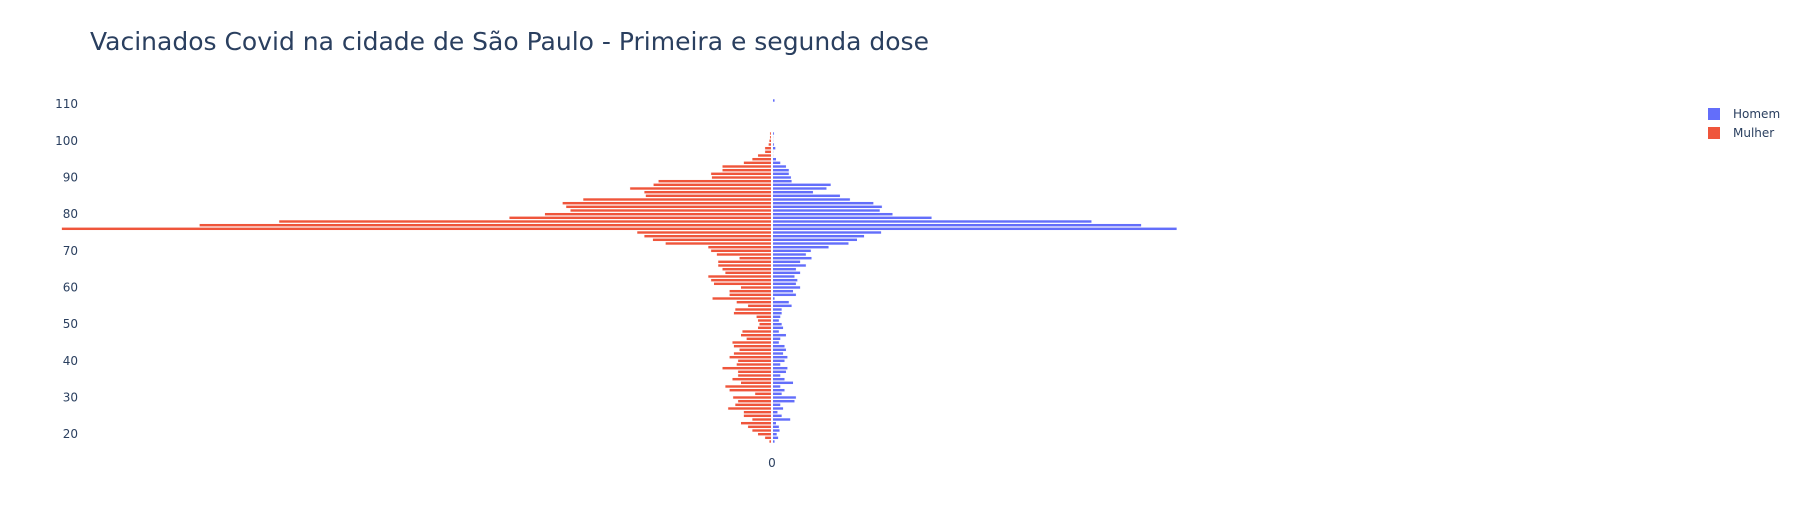 The height and width of the screenshot is (525, 1798). Describe the element at coordinates (1753, 133) in the screenshot. I see `legend-label-mulher: Mulher` at that location.